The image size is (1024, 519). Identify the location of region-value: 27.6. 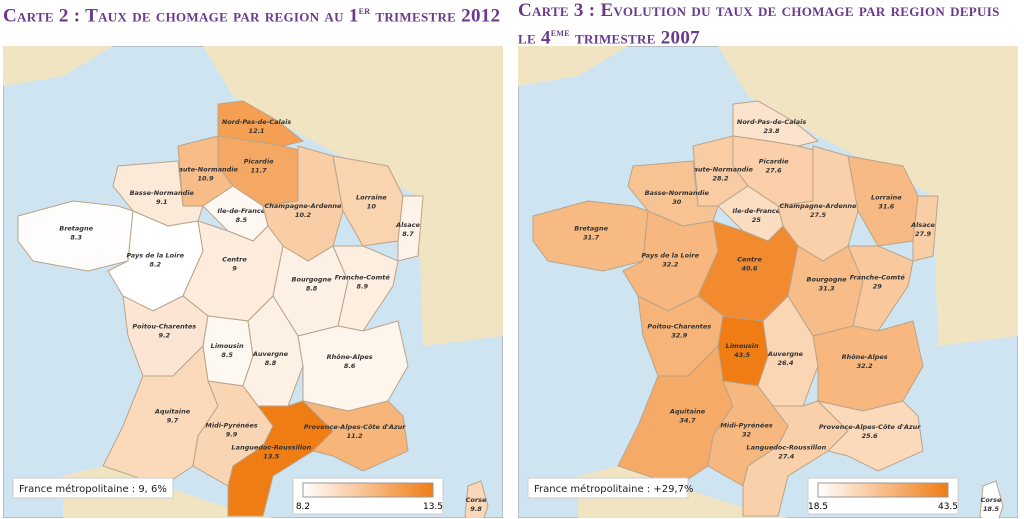
(774, 171).